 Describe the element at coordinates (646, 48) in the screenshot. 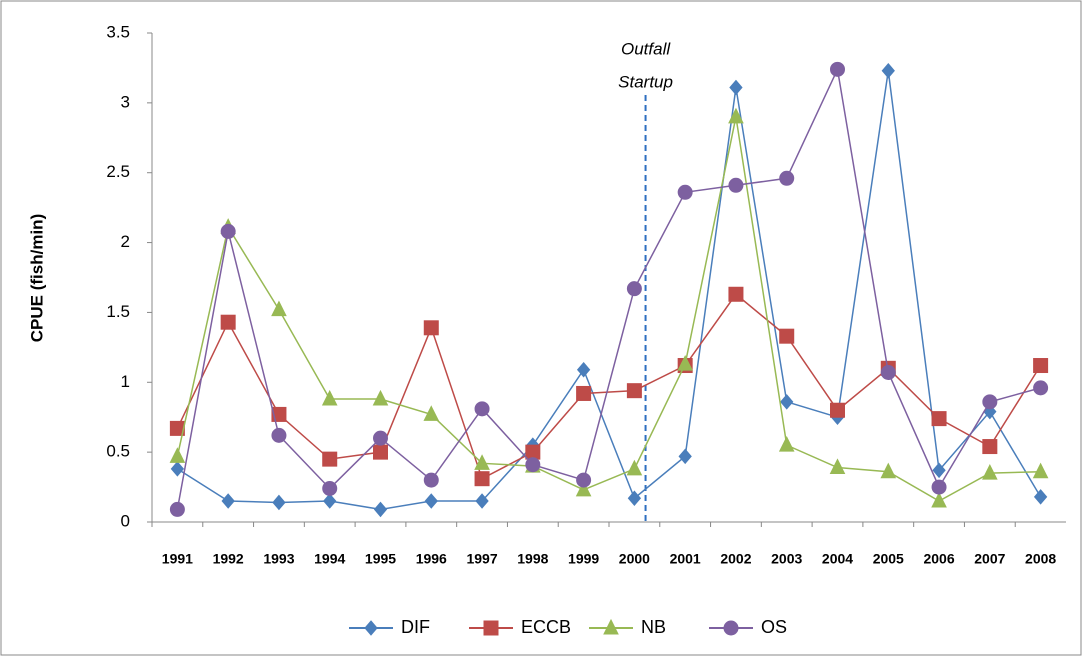

I see `annotation-text: Outfall` at that location.